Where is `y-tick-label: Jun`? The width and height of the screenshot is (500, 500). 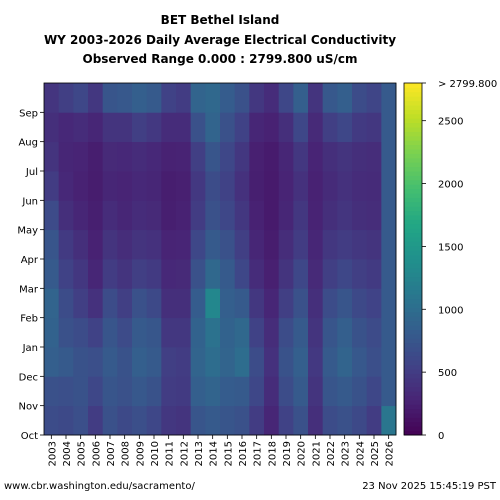 y-tick-label: Jun is located at coordinates (29, 201).